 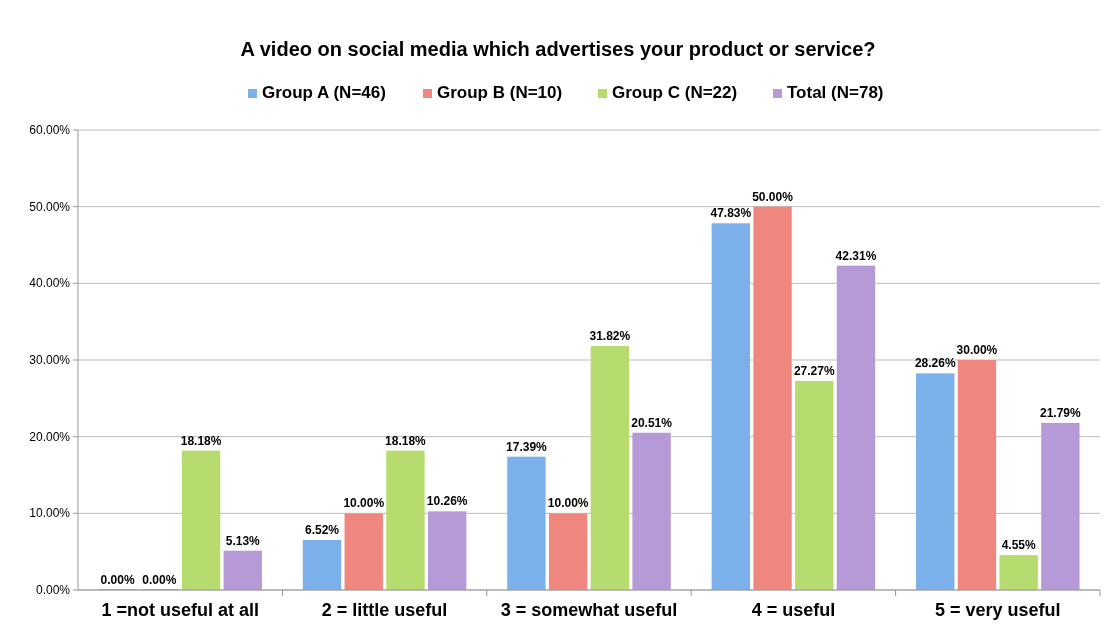 I want to click on chart-title: A video on social media which advertises your product or service?, so click(x=558, y=49).